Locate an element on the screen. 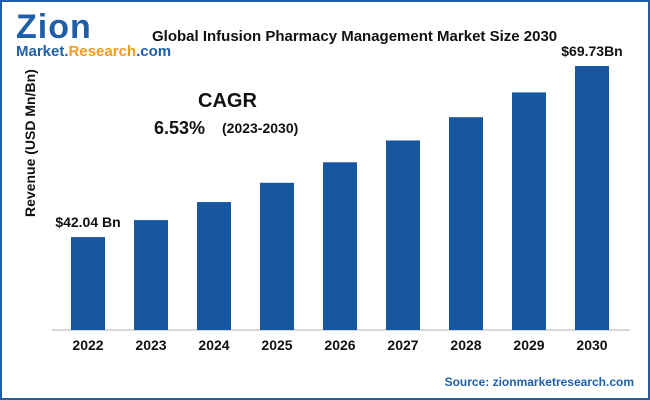 The height and width of the screenshot is (400, 650). logo-sub-main: Market. is located at coordinates (42, 51).